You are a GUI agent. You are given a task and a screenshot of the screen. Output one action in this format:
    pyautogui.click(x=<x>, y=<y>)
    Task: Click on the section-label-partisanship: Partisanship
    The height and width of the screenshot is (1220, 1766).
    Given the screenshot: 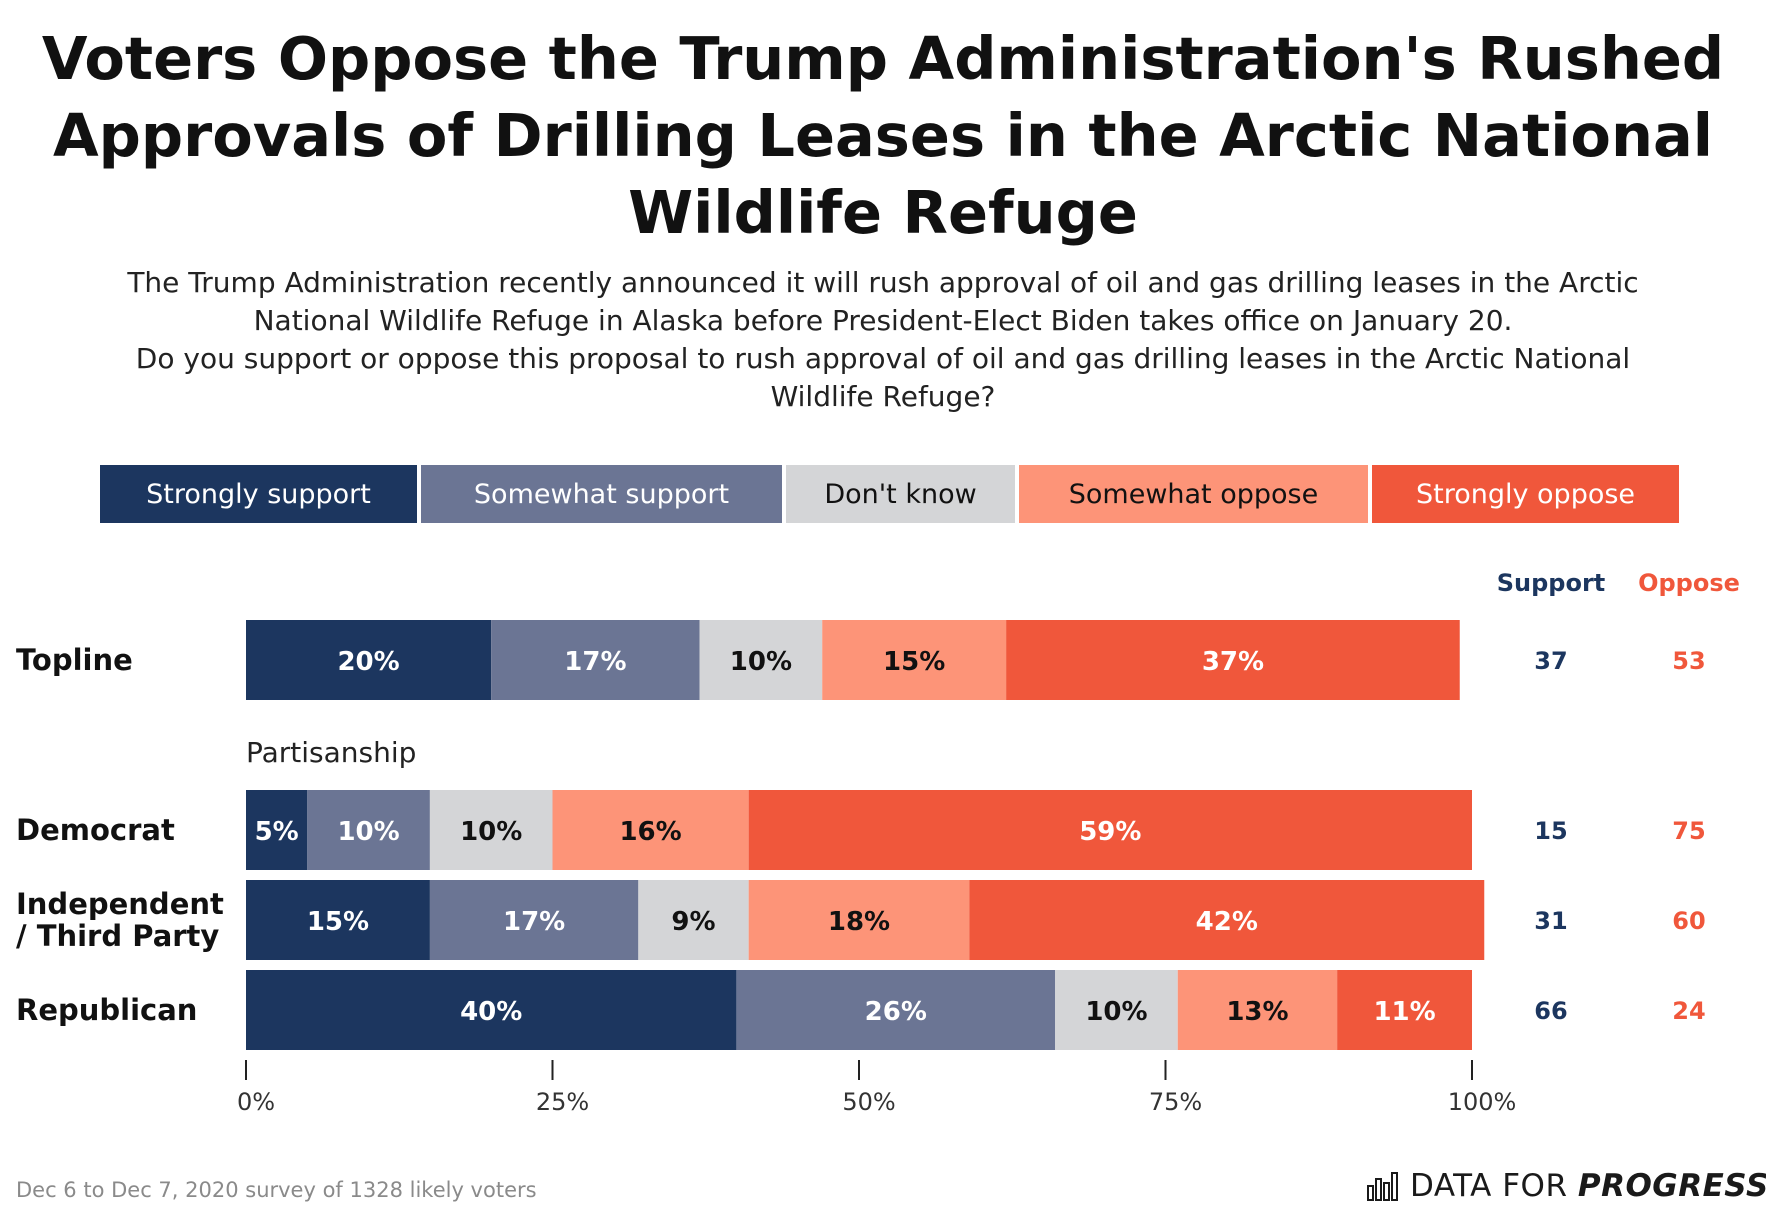 What is the action you would take?
    pyautogui.click(x=331, y=752)
    